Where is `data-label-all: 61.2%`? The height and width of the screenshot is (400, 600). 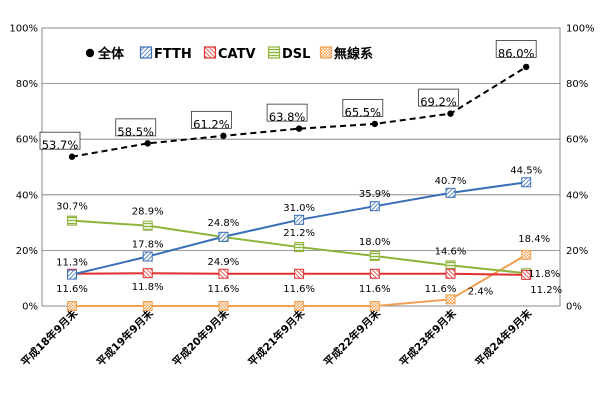 data-label-all: 61.2% is located at coordinates (211, 124).